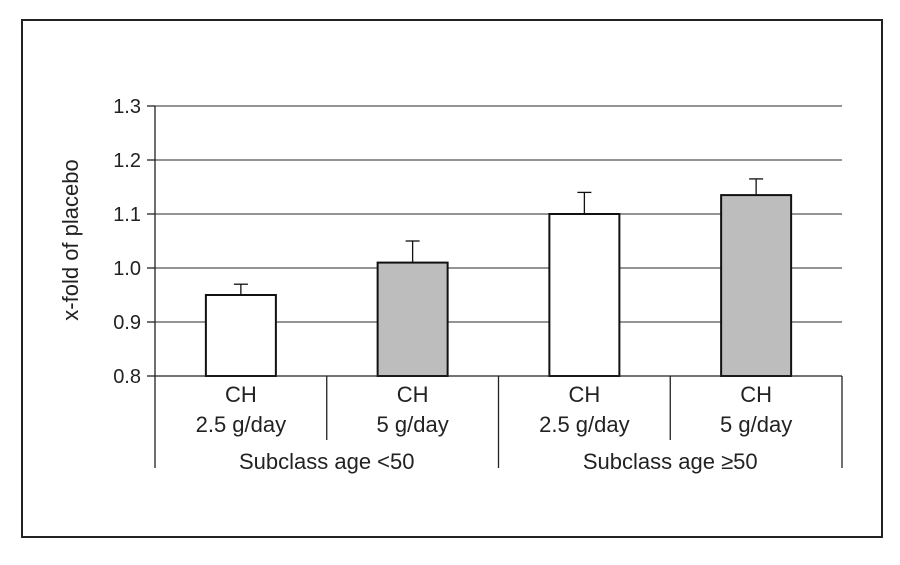  I want to click on y-tick-label: 0.8, so click(127, 377).